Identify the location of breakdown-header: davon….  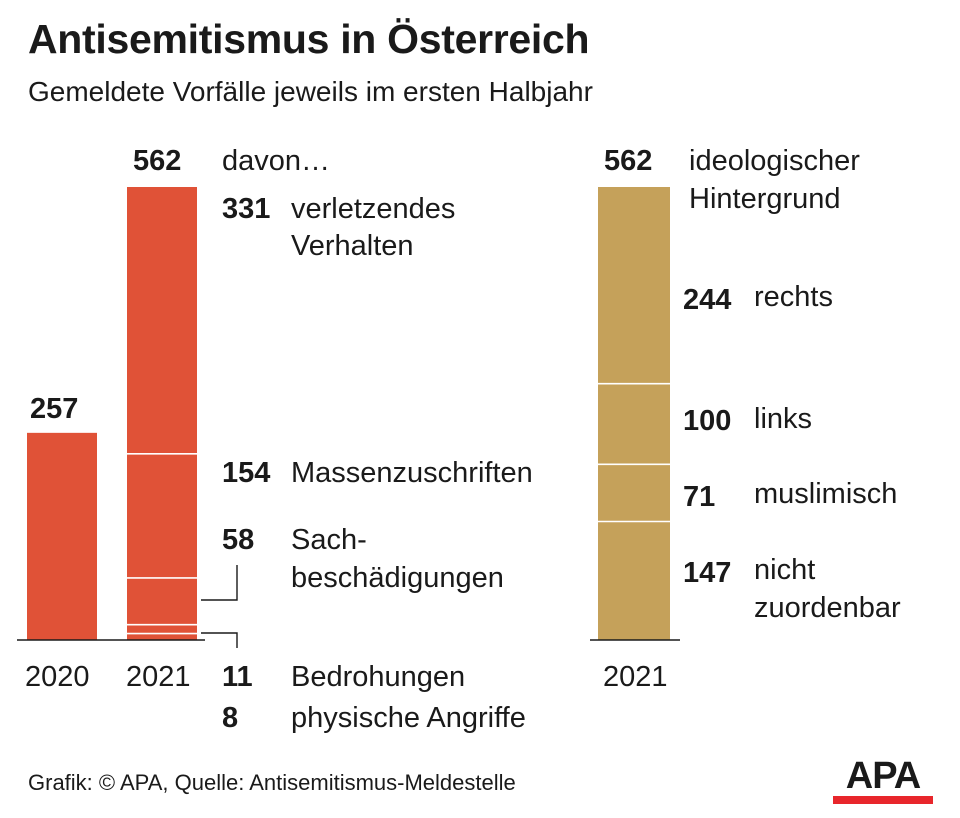
(276, 161).